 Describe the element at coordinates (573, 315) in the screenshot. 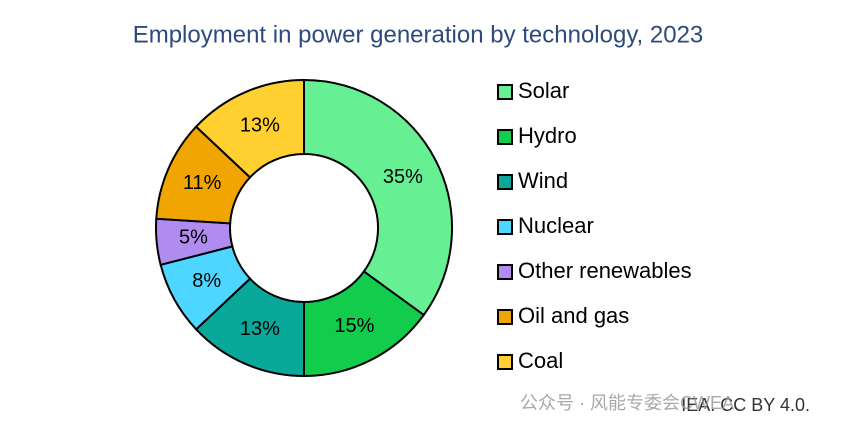

I see `legend-label: Oil and gas` at that location.